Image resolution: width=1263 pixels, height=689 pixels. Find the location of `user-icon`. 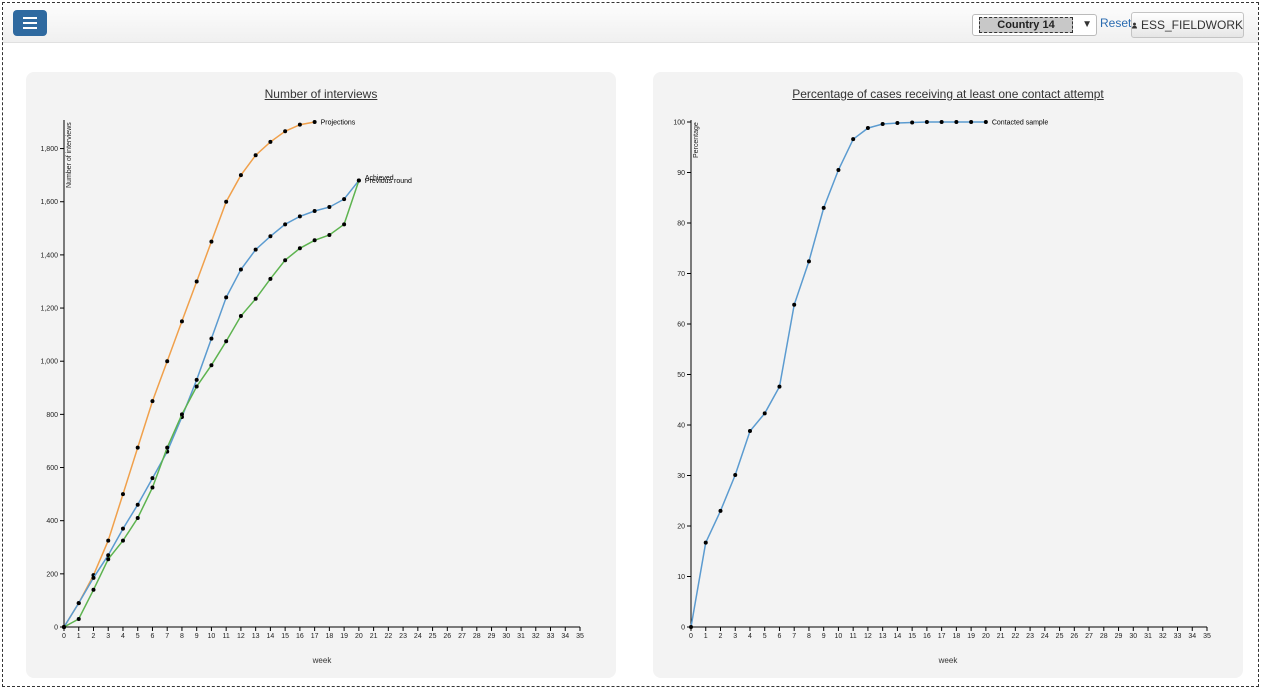

user-icon is located at coordinates (1134, 25).